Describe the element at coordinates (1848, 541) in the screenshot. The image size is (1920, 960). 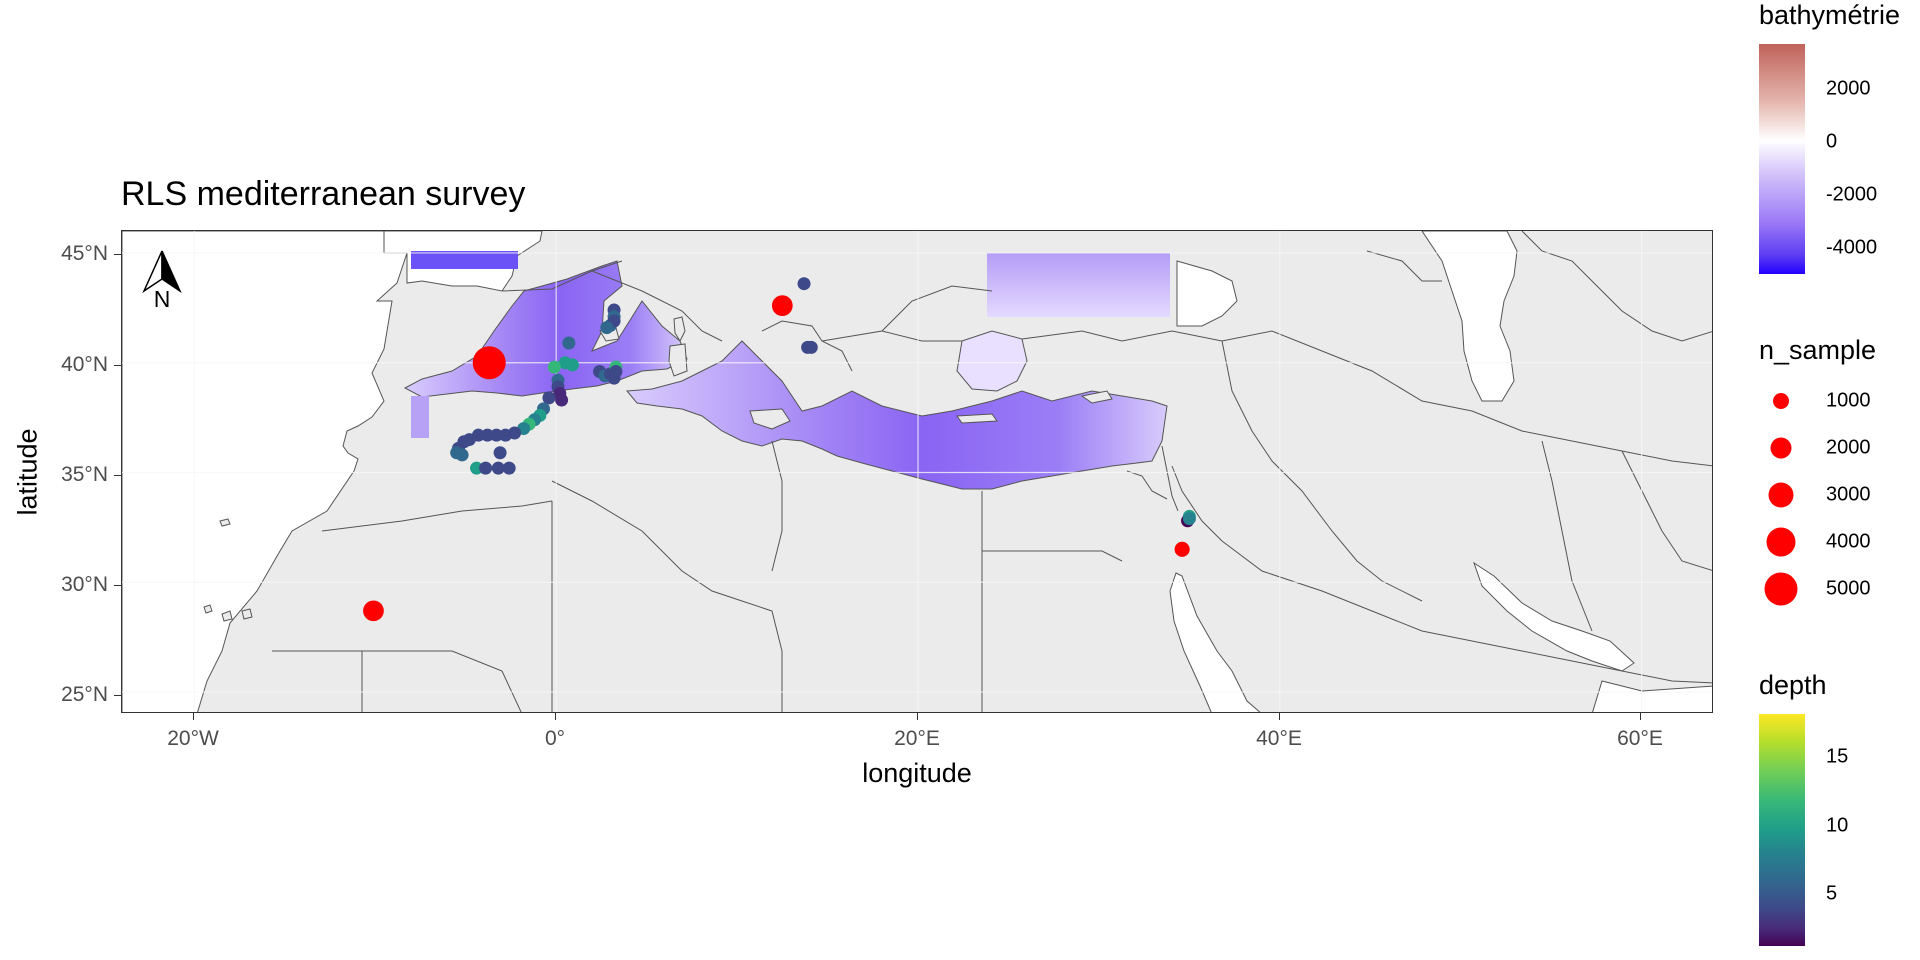
I see `n-sample-label-4000: 4000` at that location.